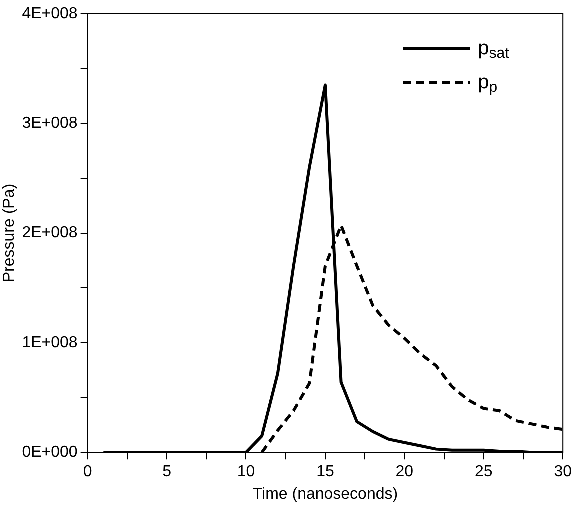 The width and height of the screenshot is (575, 512). What do you see at coordinates (167, 472) in the screenshot?
I see `x-tick-label: 5` at bounding box center [167, 472].